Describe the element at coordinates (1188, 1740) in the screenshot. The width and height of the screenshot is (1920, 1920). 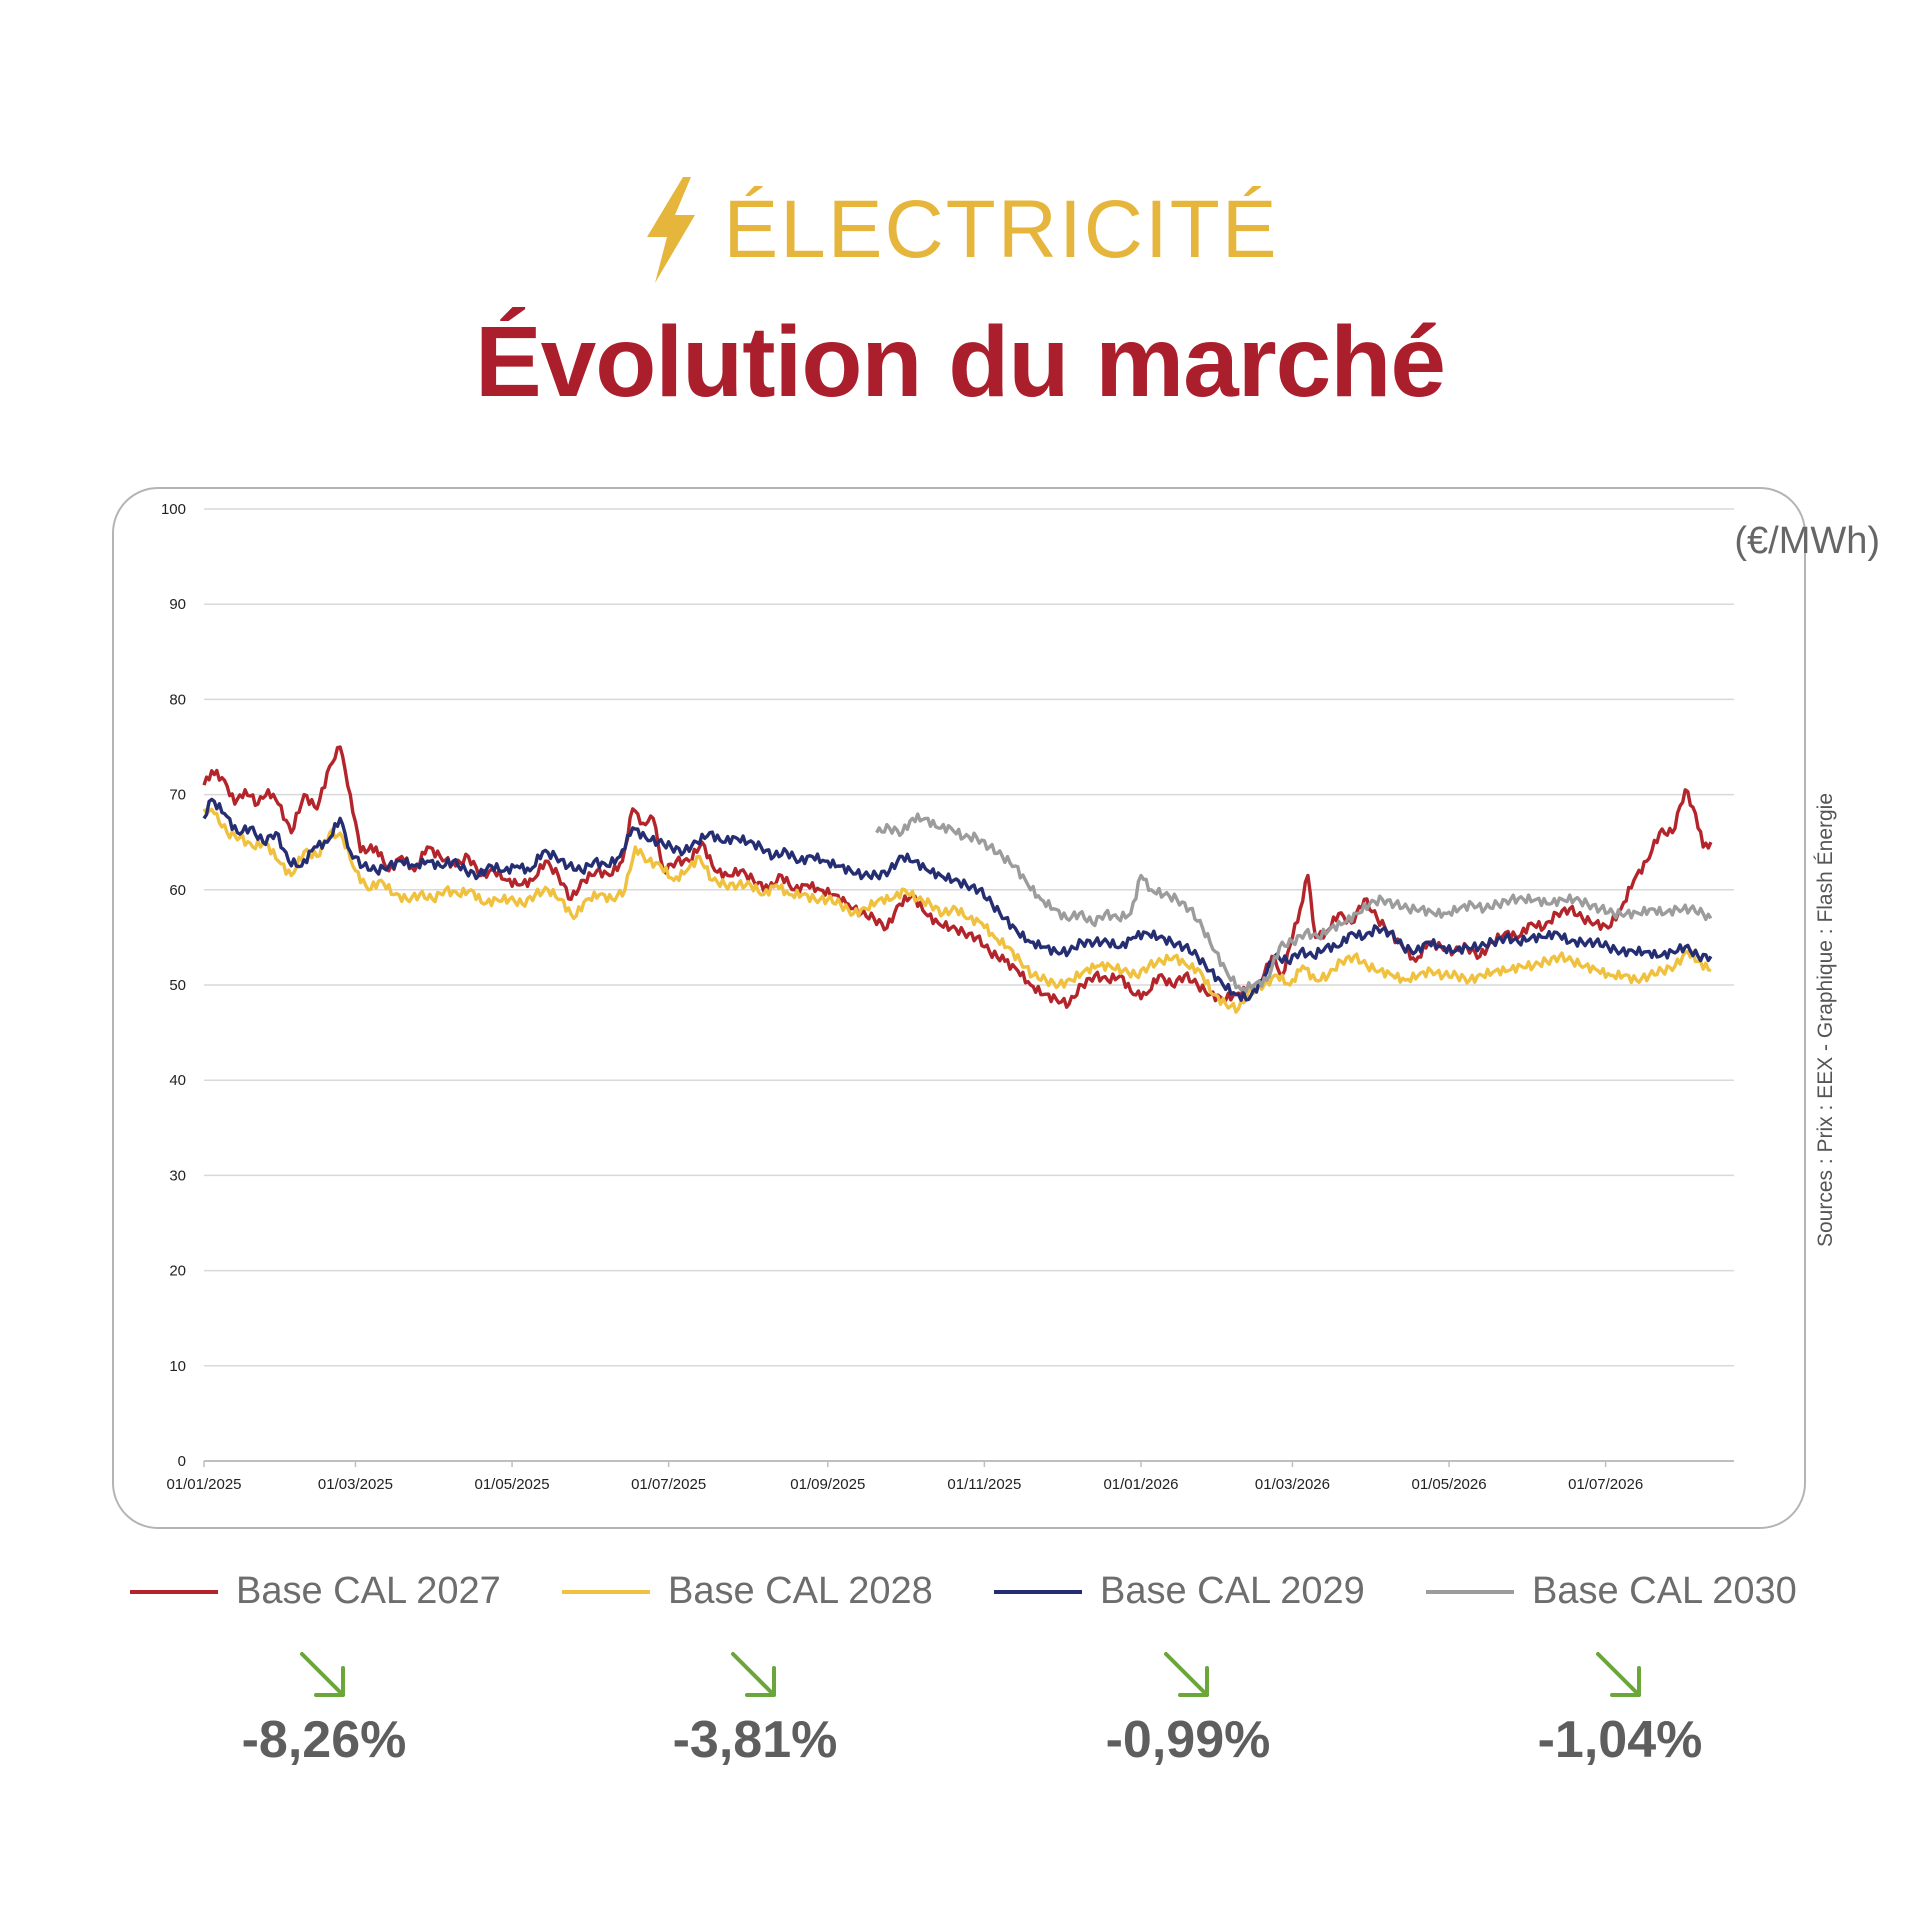
I see `variation-value: -0,99%` at that location.